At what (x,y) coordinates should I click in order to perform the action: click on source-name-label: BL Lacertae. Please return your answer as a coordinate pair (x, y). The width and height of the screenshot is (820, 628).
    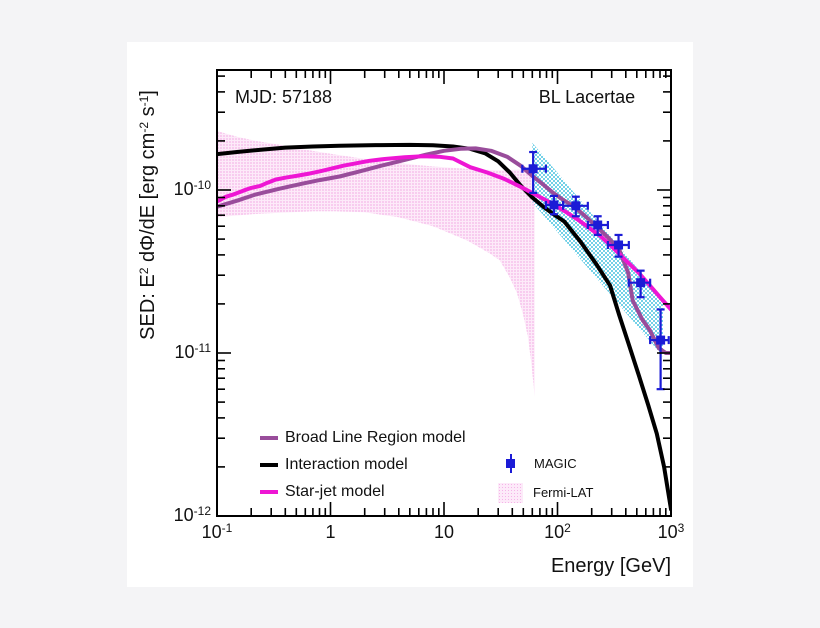
    Looking at the image, I should click on (587, 97).